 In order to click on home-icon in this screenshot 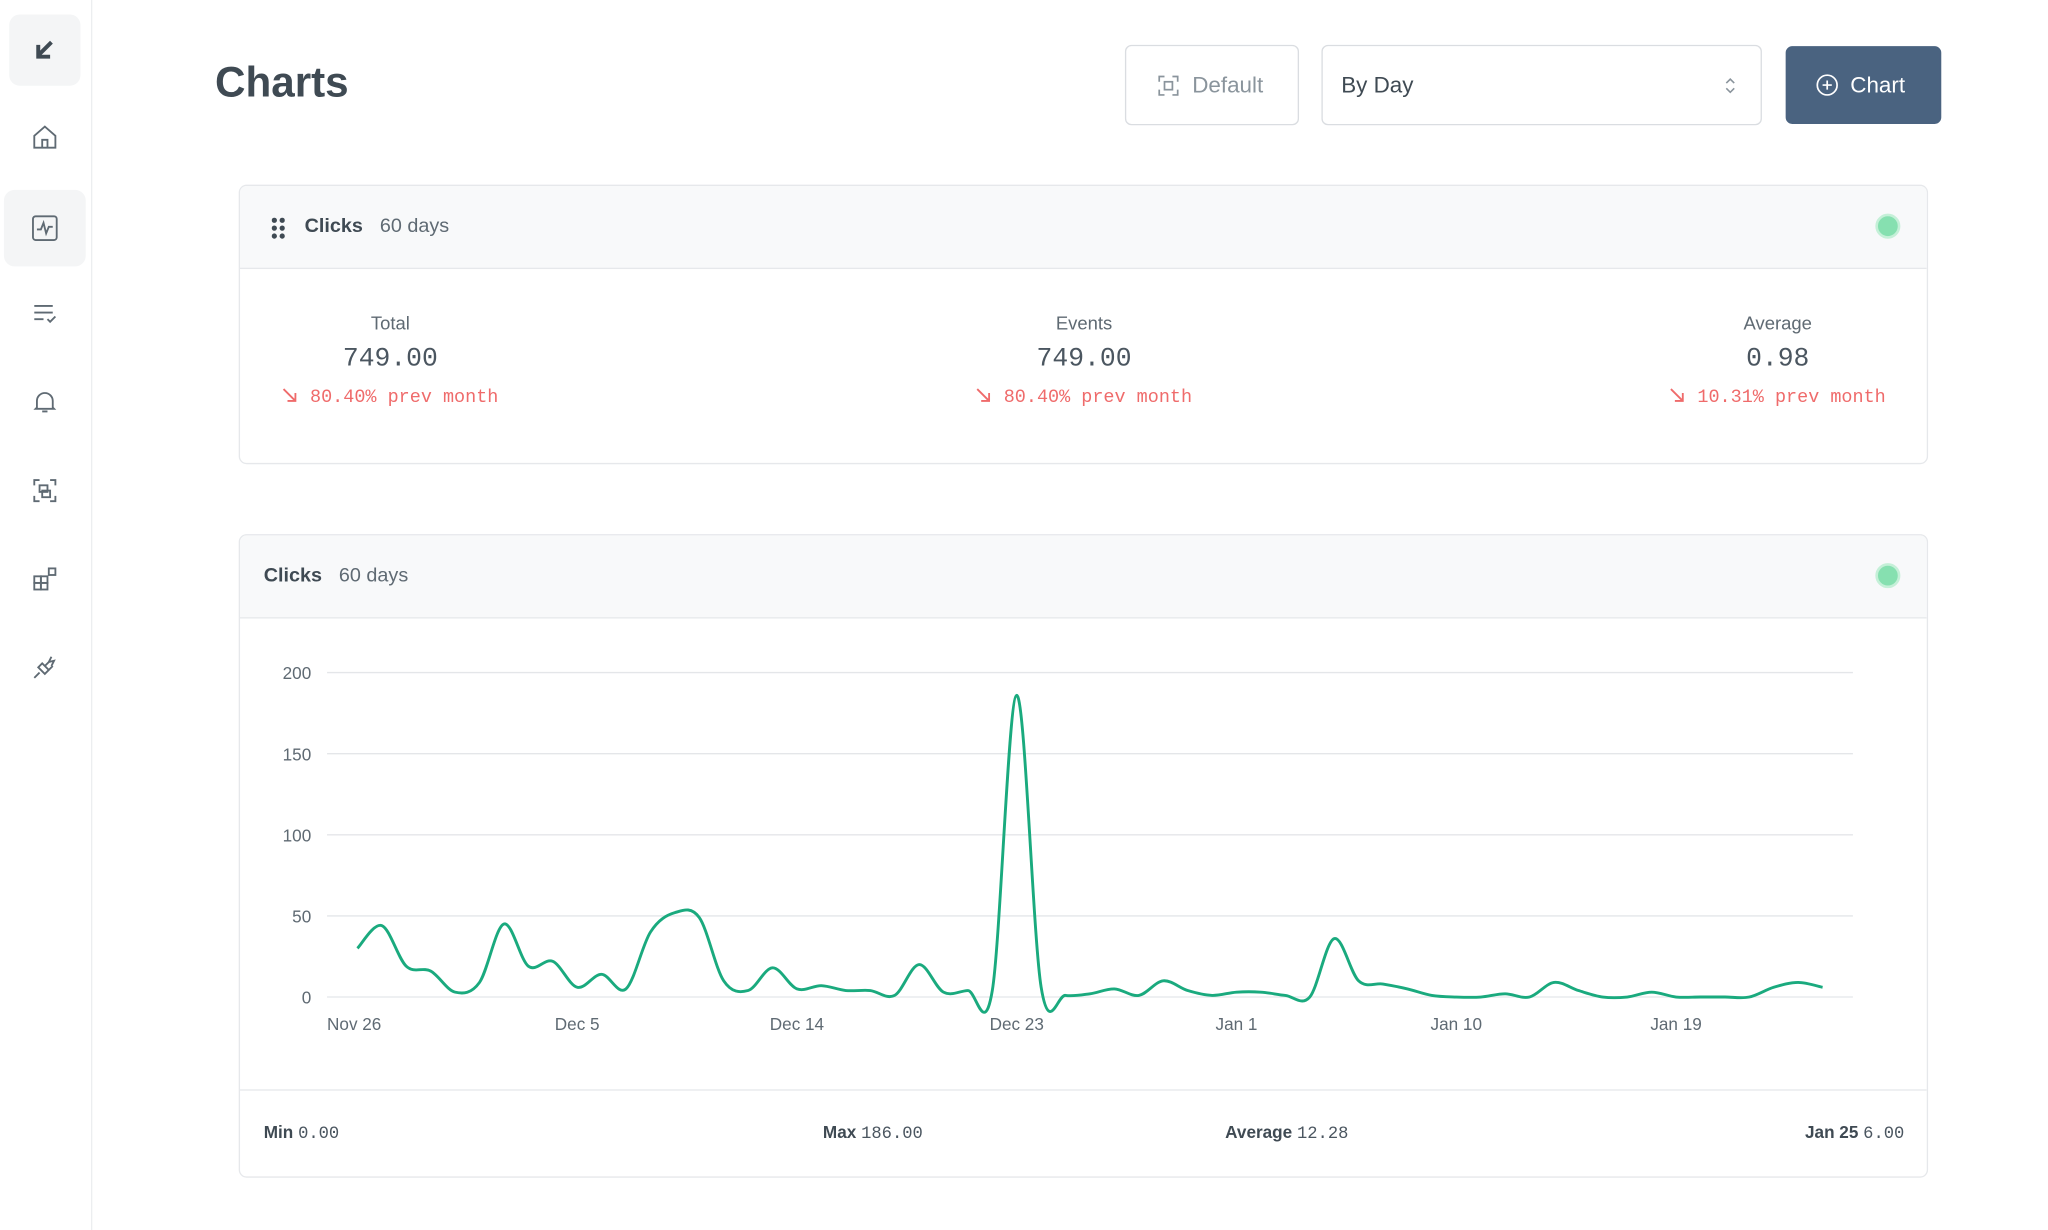, I will do `click(44, 137)`.